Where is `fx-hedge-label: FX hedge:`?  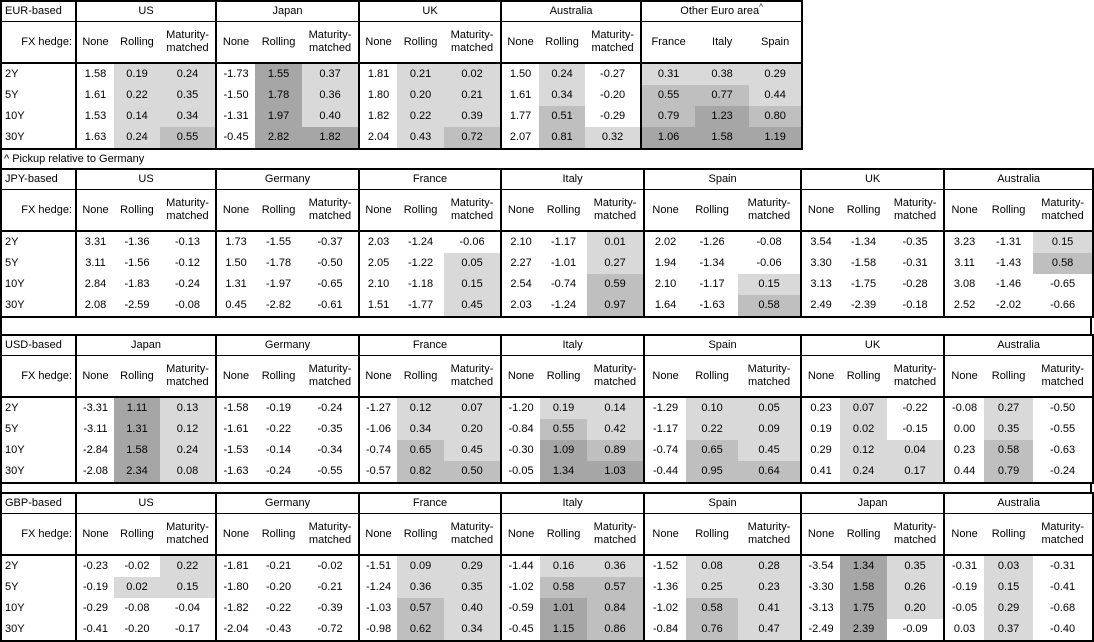
fx-hedge-label: FX hedge: is located at coordinates (38, 534).